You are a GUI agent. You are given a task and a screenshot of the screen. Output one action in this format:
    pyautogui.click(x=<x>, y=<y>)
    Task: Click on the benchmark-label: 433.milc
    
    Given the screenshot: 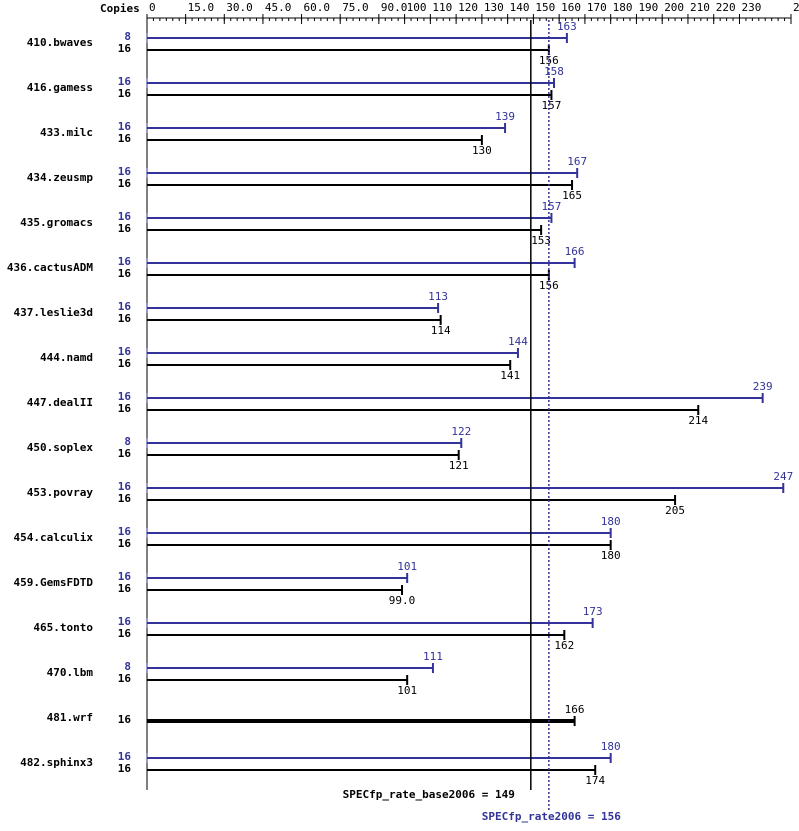 What is the action you would take?
    pyautogui.click(x=66, y=132)
    